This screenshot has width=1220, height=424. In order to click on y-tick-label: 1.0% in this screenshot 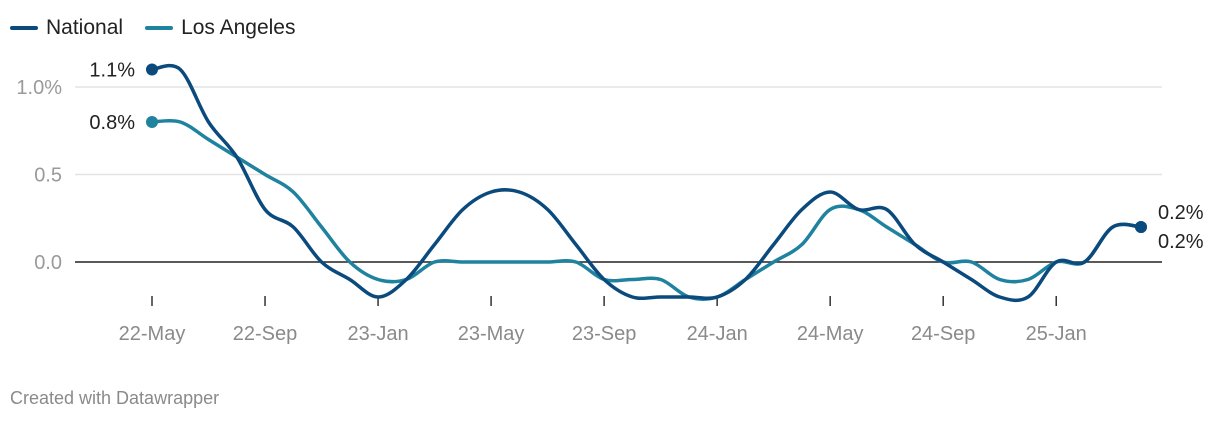, I will do `click(39, 88)`.